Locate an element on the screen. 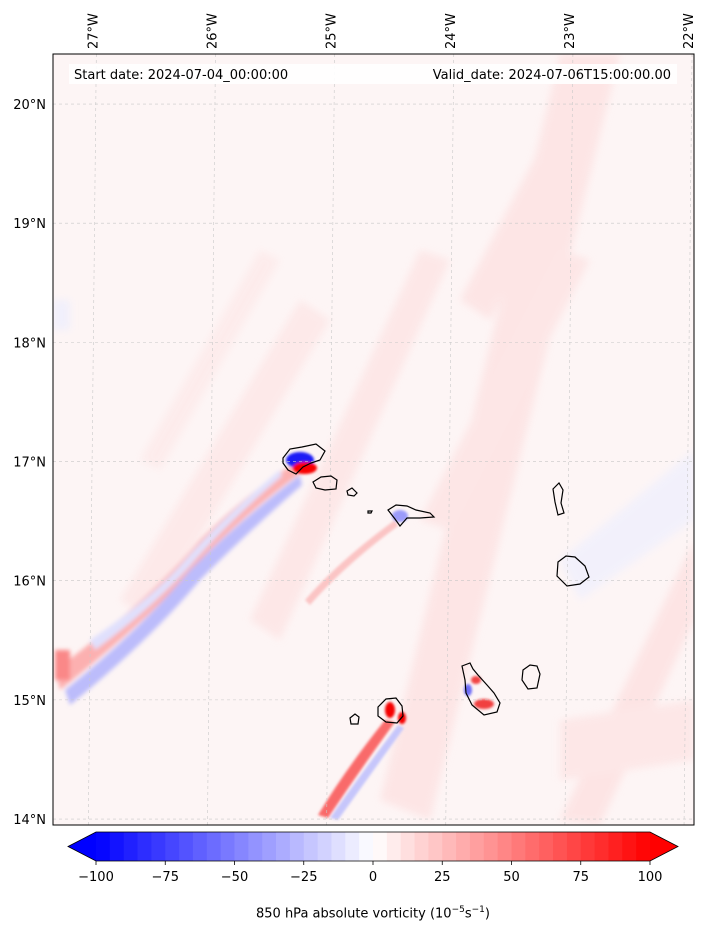  start-date-label: Start date: 2024-07-04_00:00:00 is located at coordinates (181, 75).